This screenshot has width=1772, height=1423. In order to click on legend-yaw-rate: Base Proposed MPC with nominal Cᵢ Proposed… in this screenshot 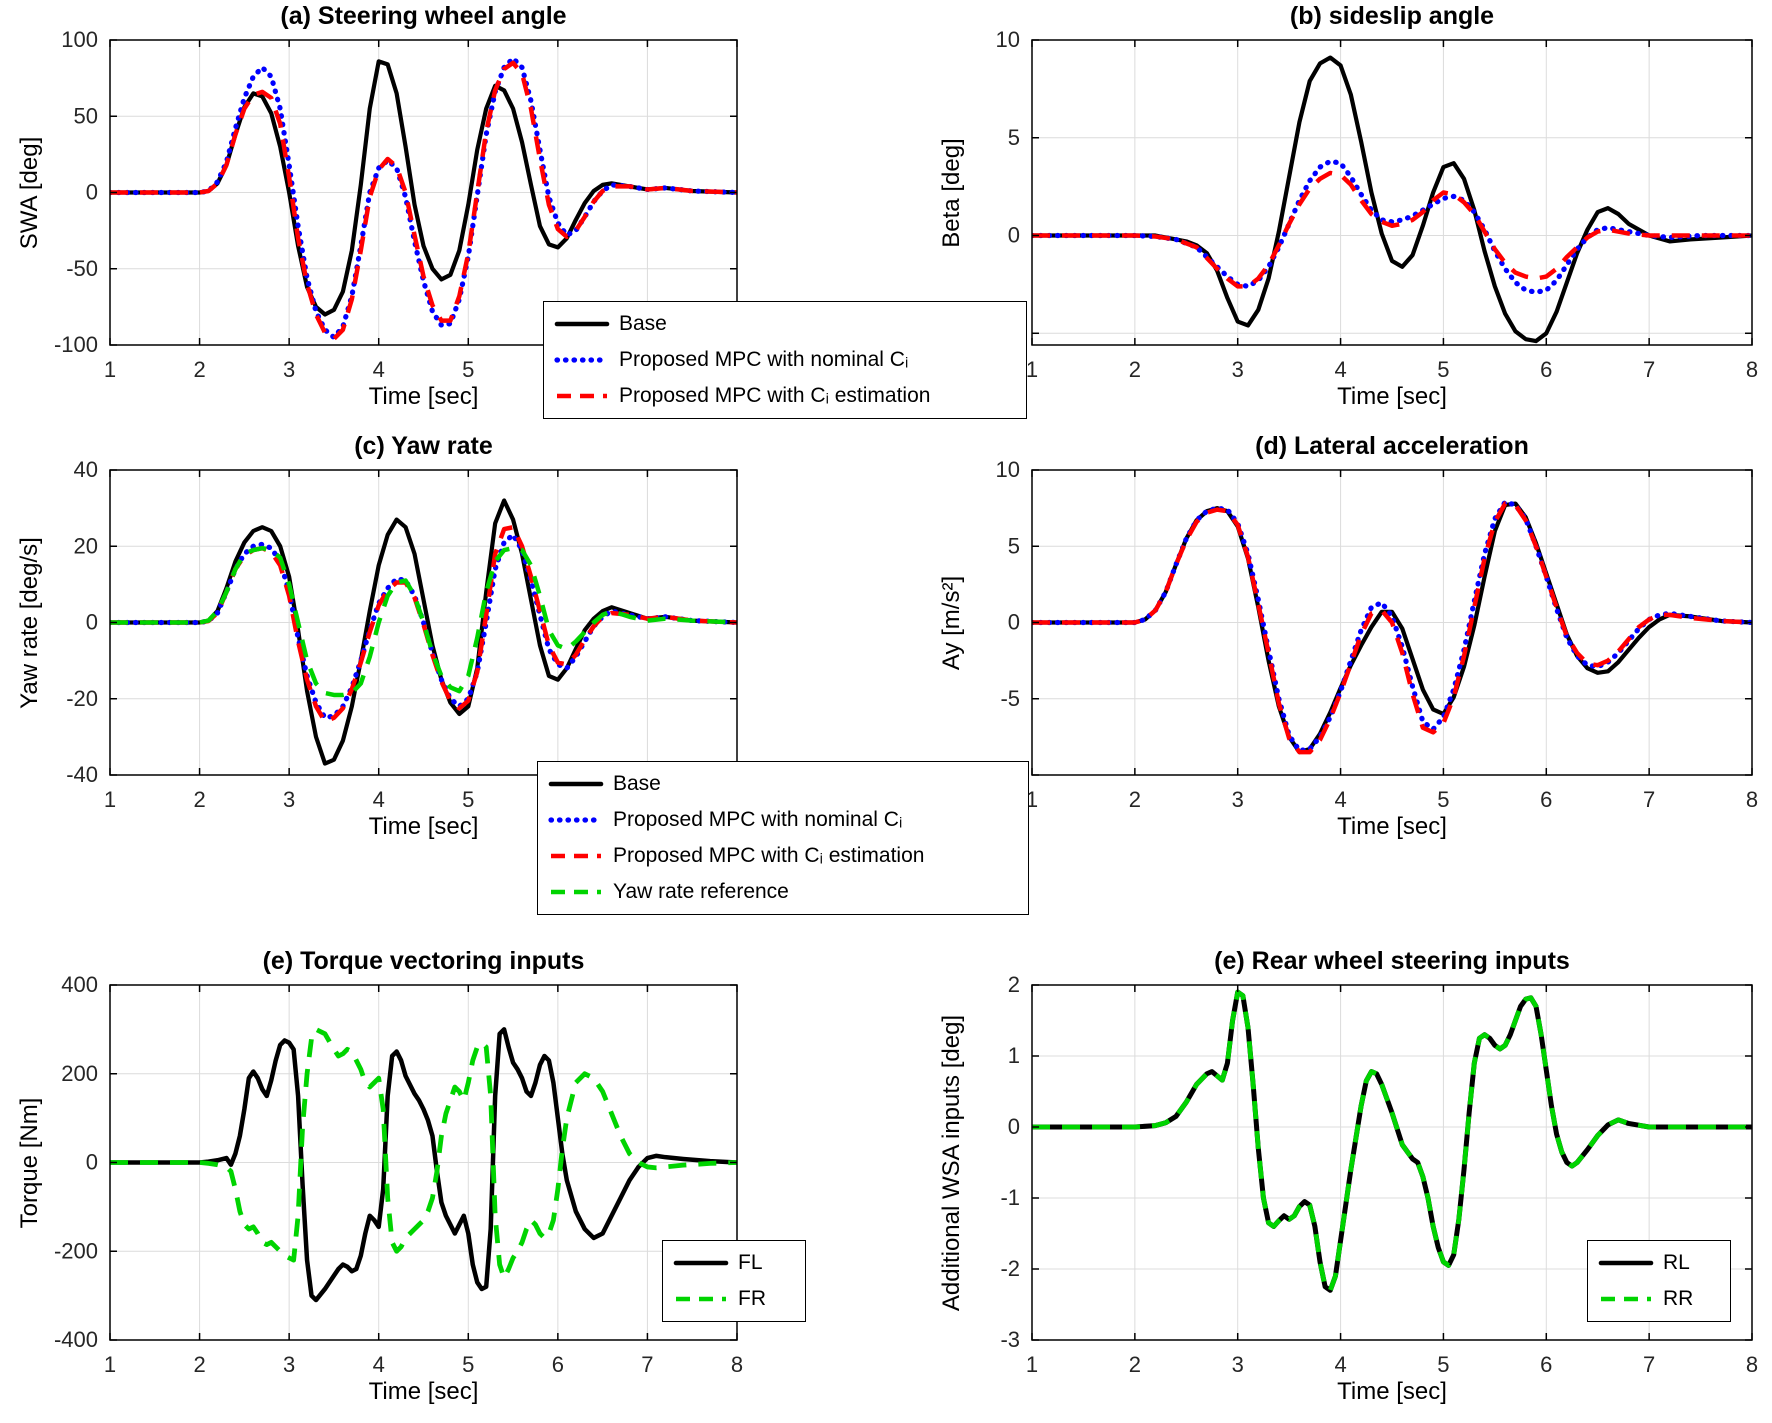, I will do `click(783, 838)`.